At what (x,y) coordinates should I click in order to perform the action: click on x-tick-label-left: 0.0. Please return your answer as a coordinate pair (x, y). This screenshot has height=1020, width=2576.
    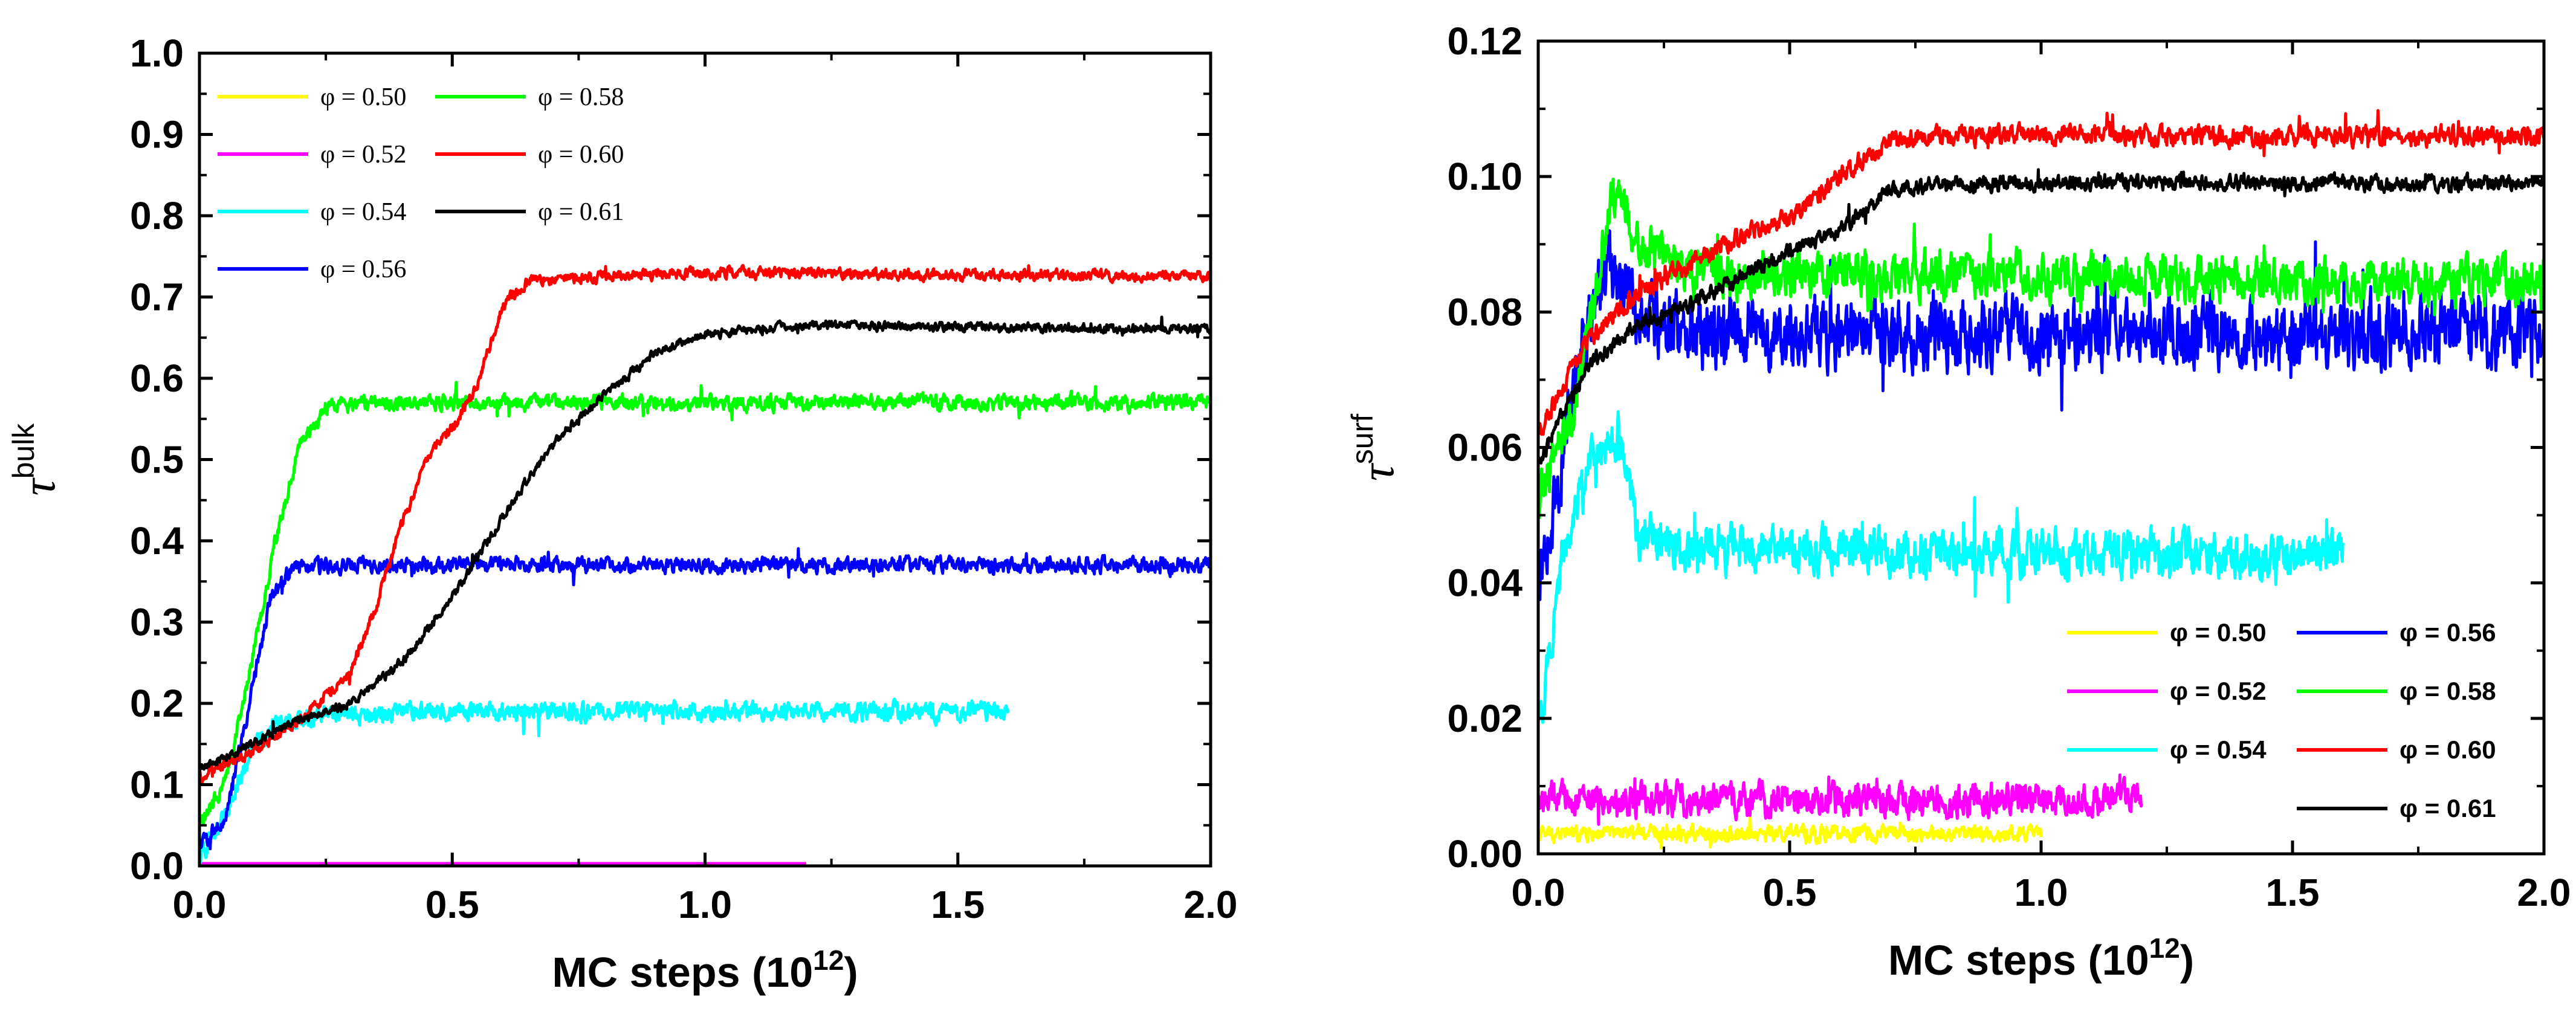
    Looking at the image, I should click on (200, 904).